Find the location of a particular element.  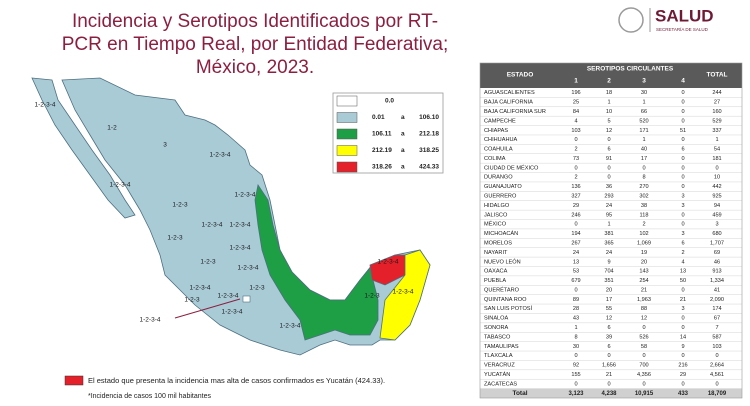

cell-state: AGUASCALIENTES is located at coordinates (509, 93).